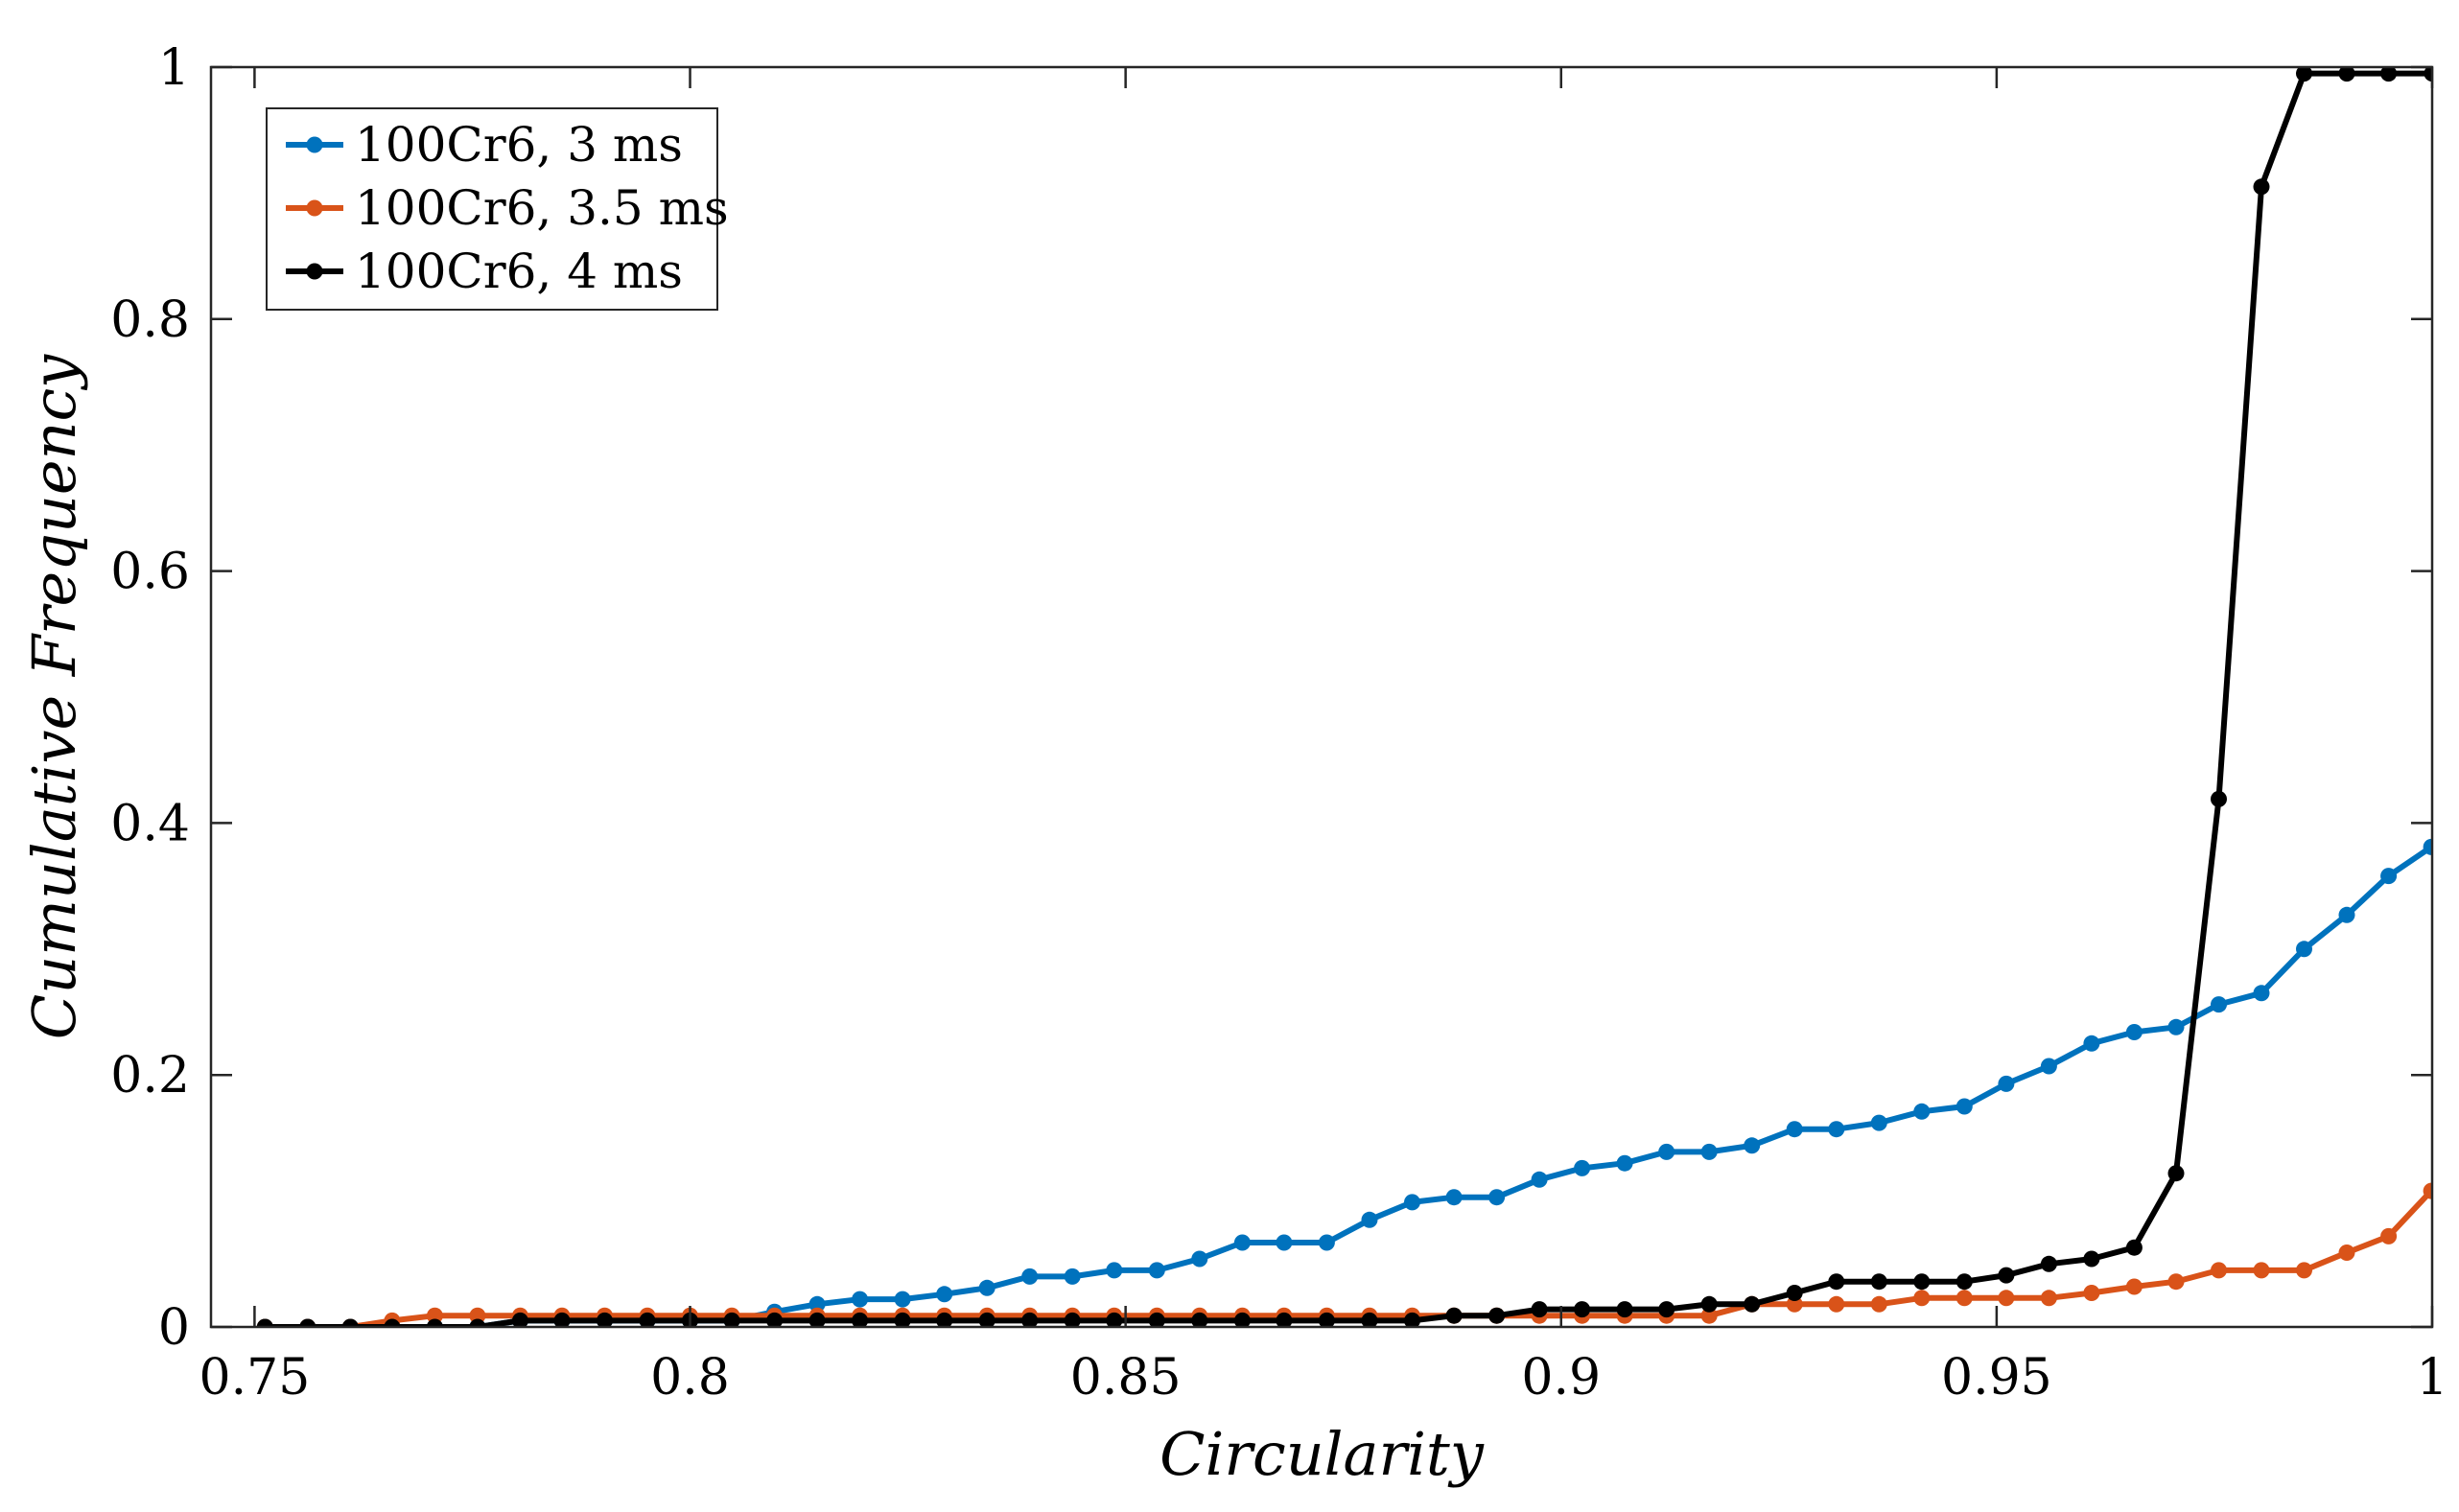  Describe the element at coordinates (1126, 1378) in the screenshot. I see `x-tick-label: 0.85` at that location.